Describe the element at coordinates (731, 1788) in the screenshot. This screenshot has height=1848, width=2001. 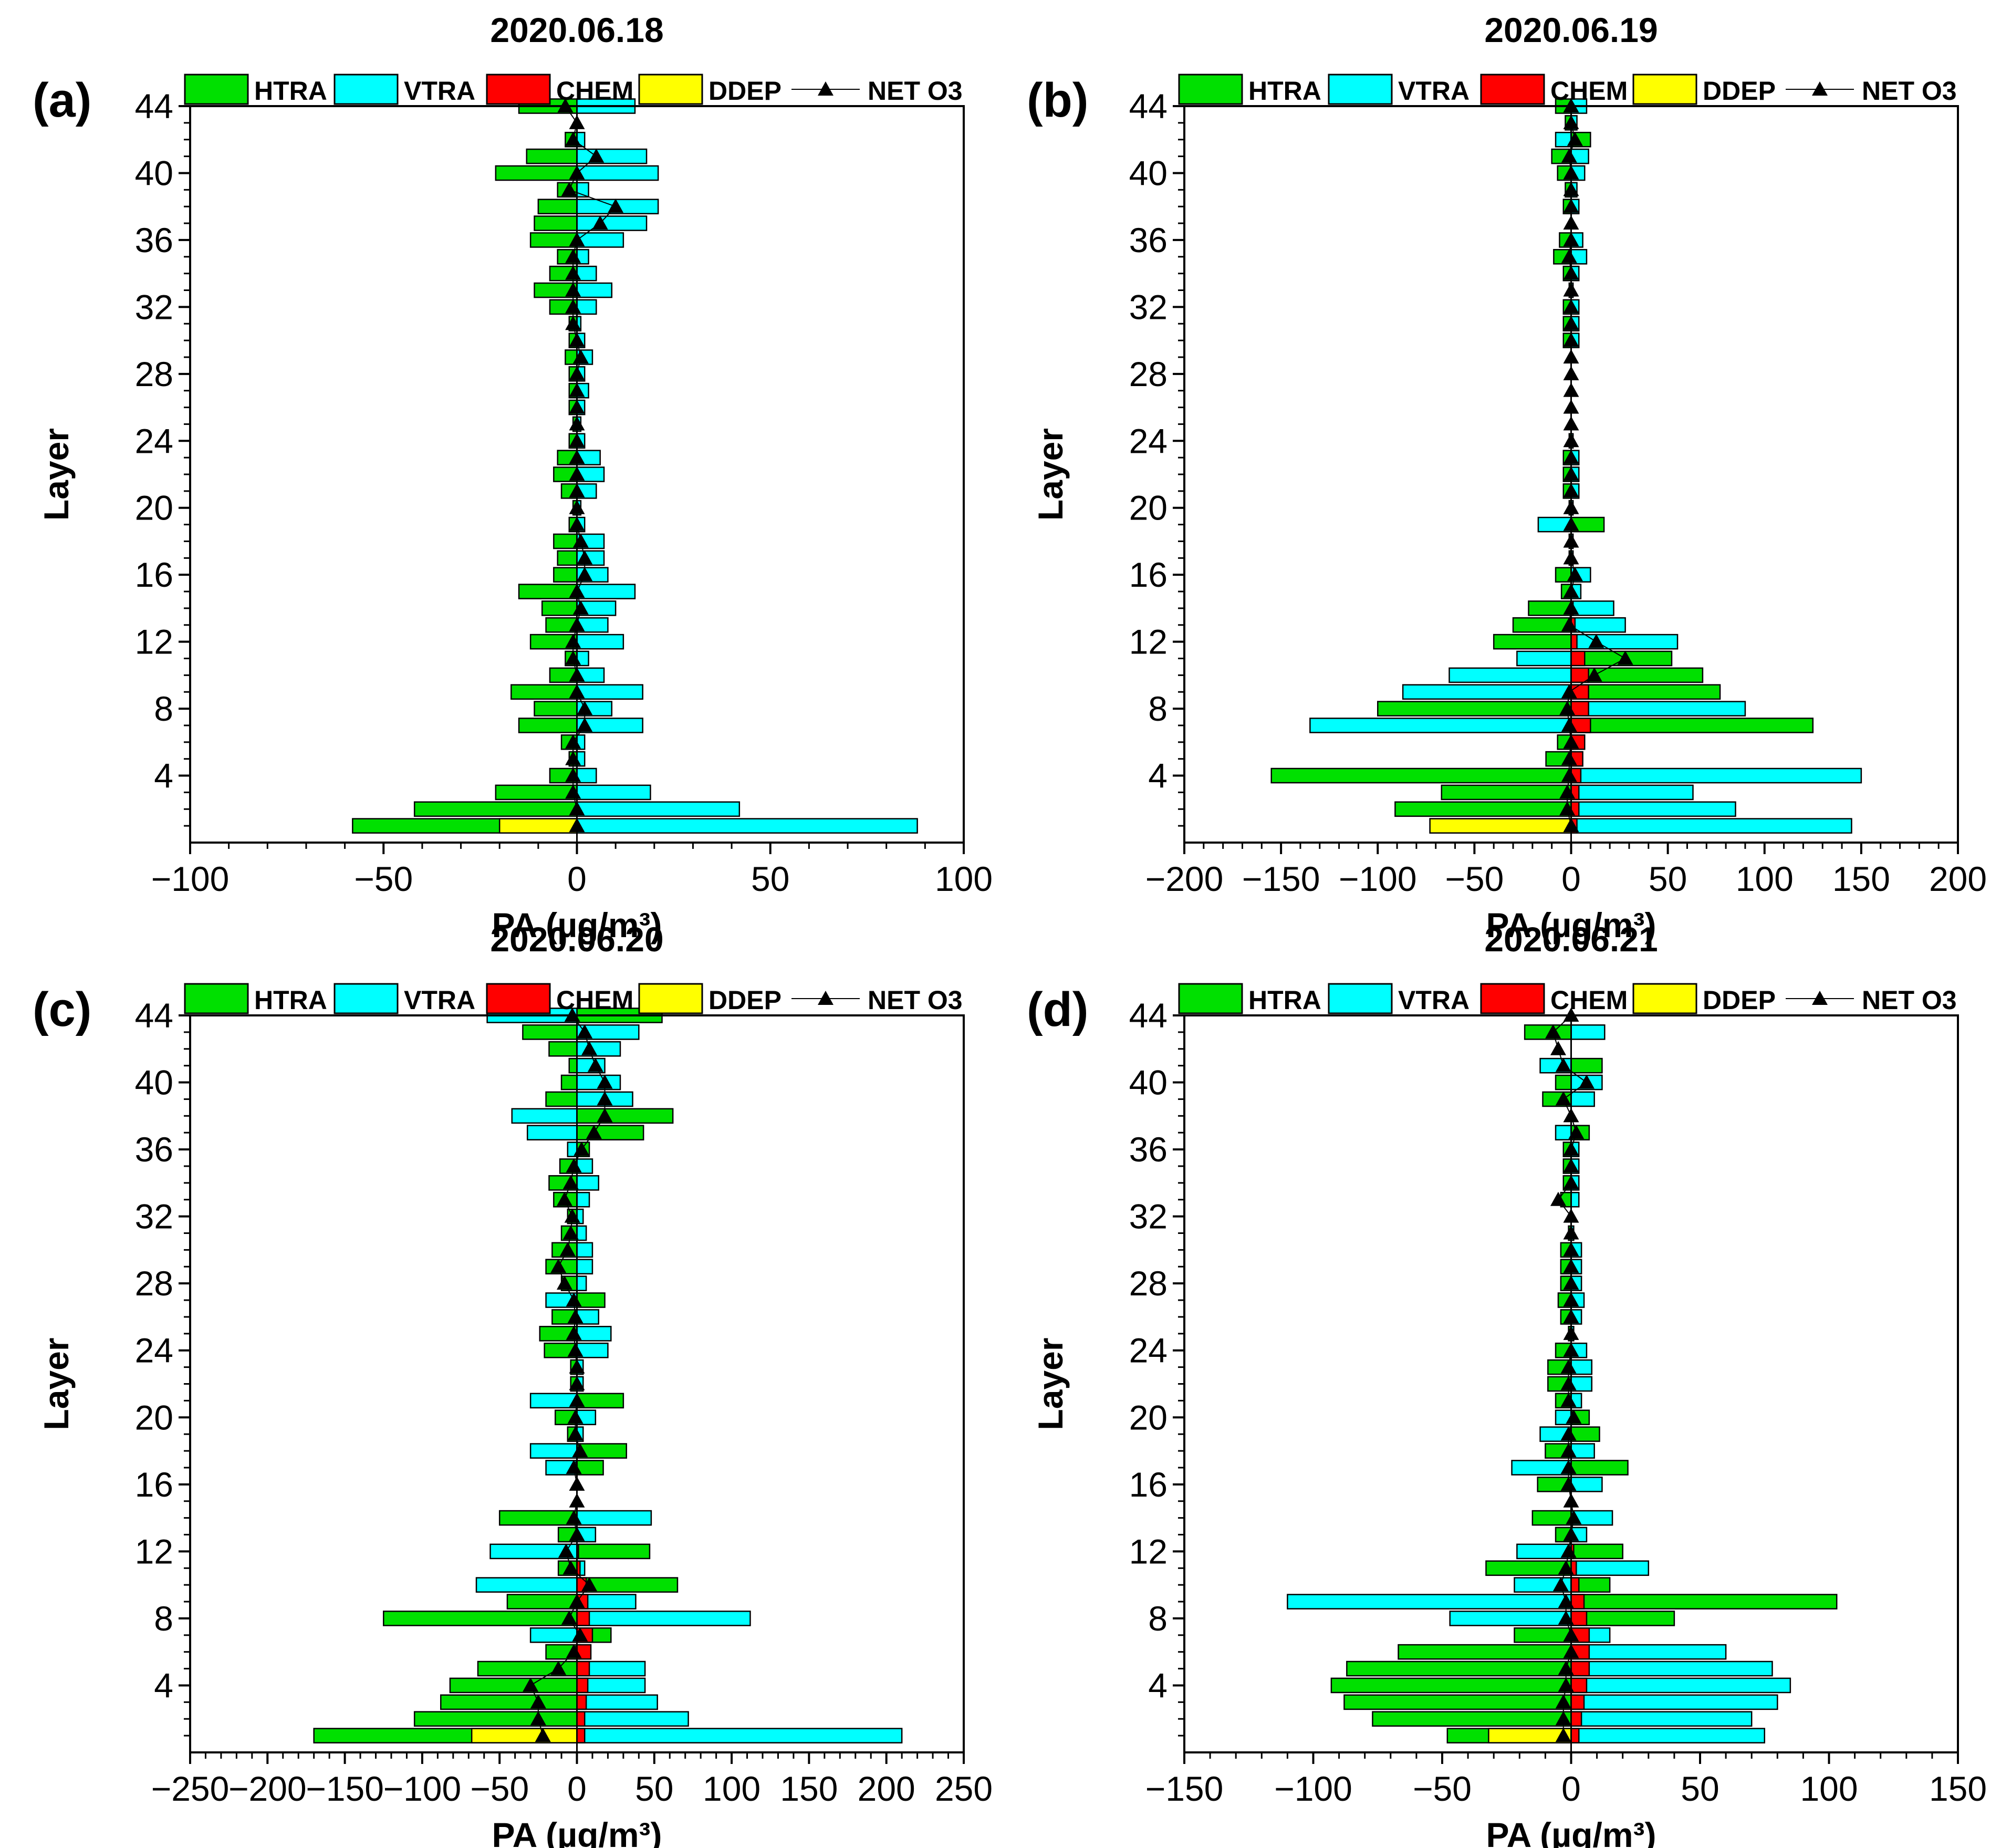
I see `x-tick-label: 100` at that location.